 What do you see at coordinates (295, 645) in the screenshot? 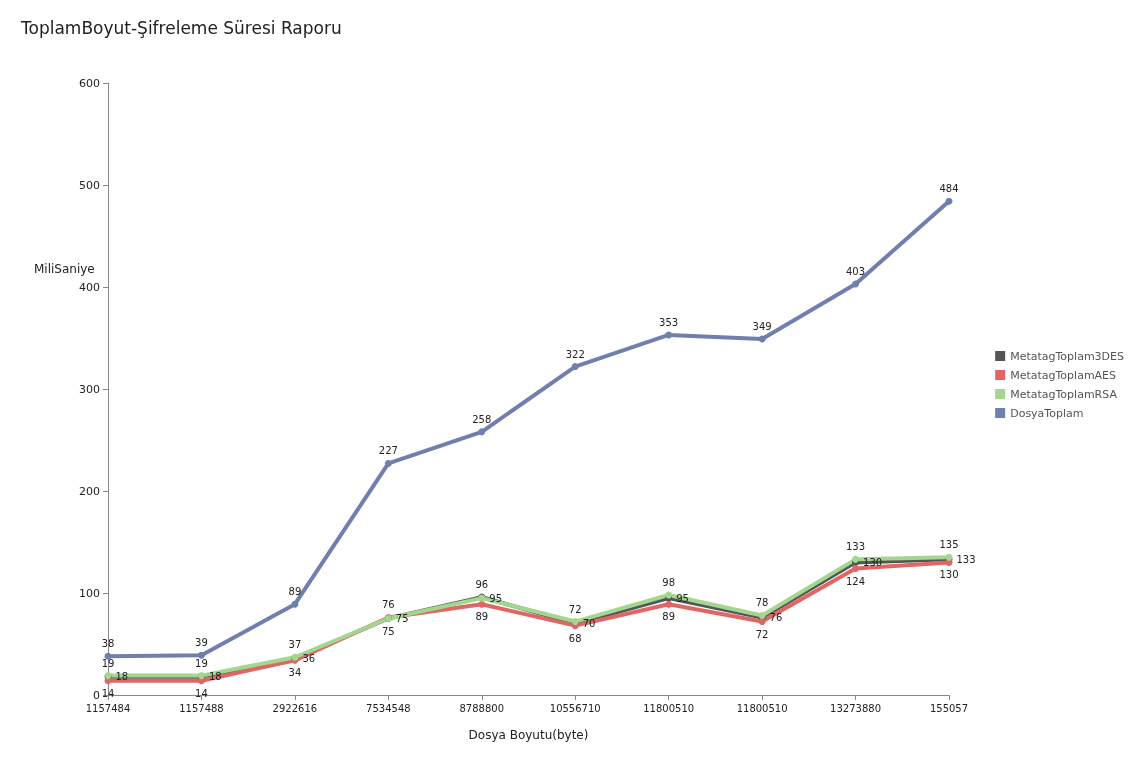
I see `data-label: 37` at bounding box center [295, 645].